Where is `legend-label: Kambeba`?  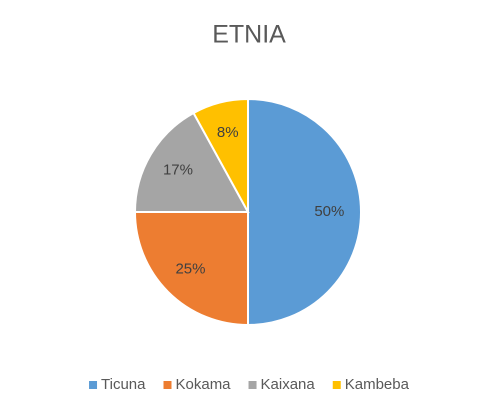
legend-label: Kambeba is located at coordinates (377, 384).